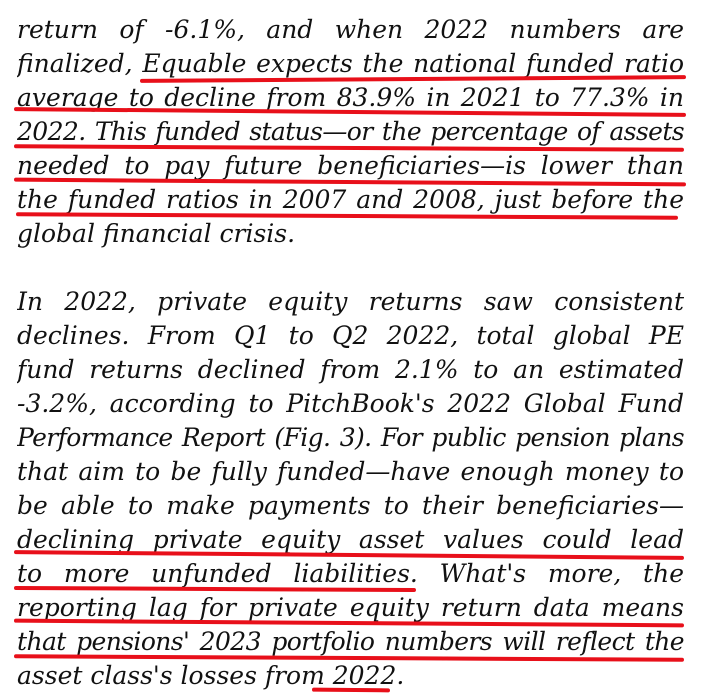 The height and width of the screenshot is (700, 701). What do you see at coordinates (156, 233) in the screenshot?
I see `text-line: global financial crisis.` at bounding box center [156, 233].